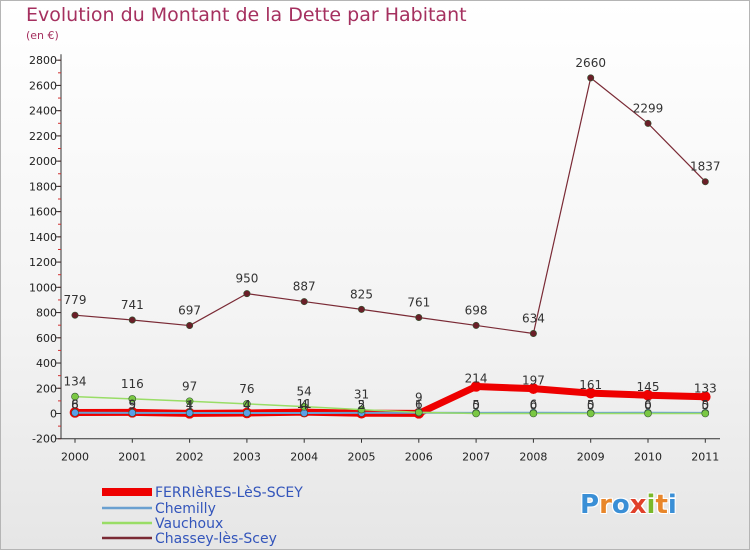 This screenshot has height=550, width=750. Describe the element at coordinates (591, 457) in the screenshot. I see `x-tick-label: 2009` at that location.